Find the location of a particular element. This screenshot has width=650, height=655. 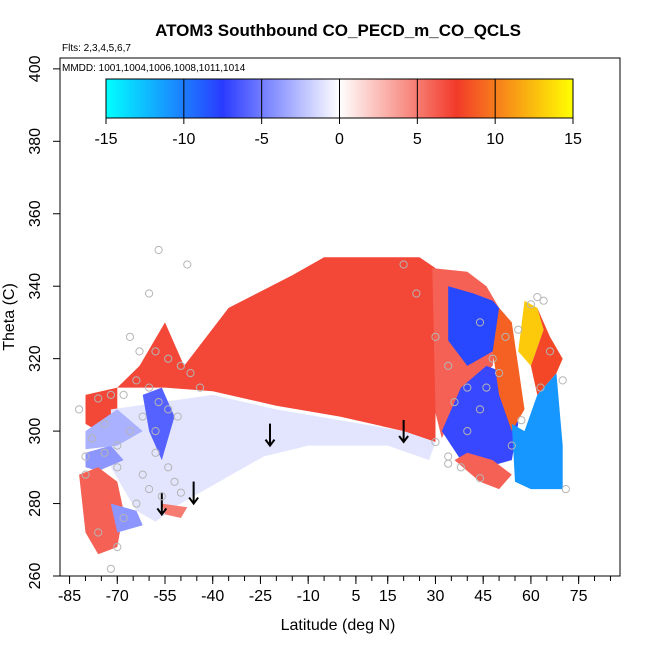

field-region-nh-yellow-core is located at coordinates (531, 333).